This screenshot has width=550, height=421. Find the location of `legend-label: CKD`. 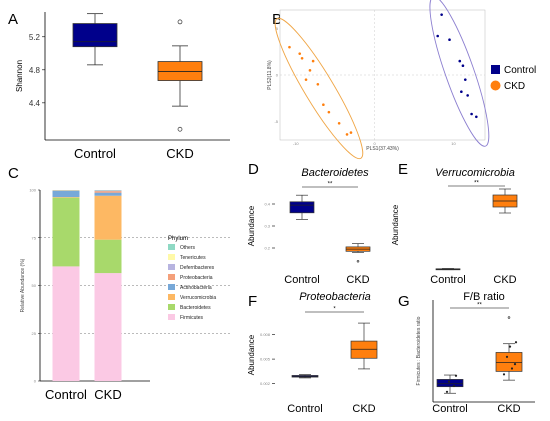

legend-label: CKD is located at coordinates (514, 86).